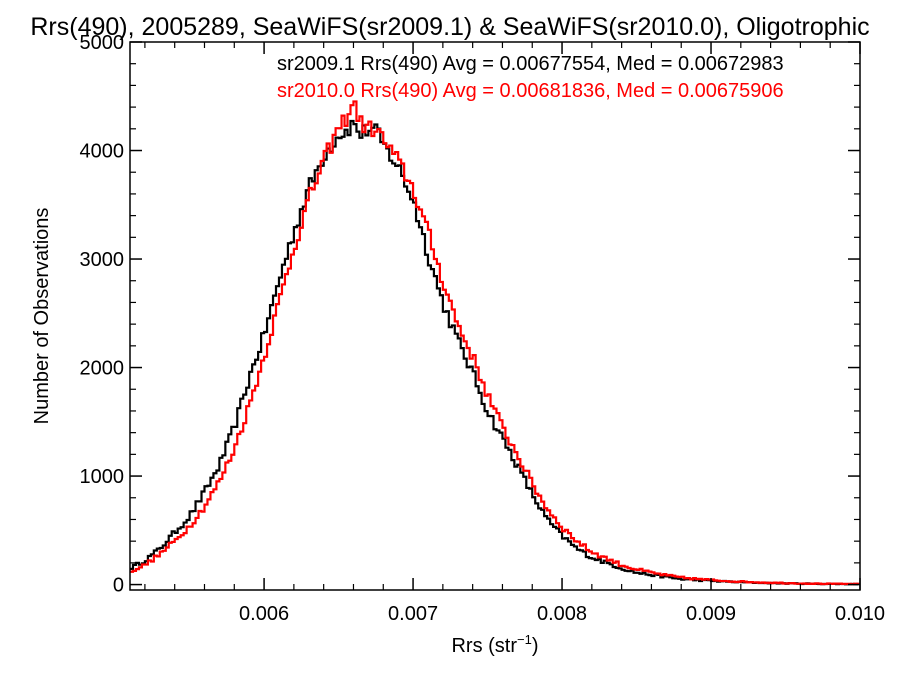 The image size is (900, 675). I want to click on x-tick-label: 0.007, so click(413, 614).